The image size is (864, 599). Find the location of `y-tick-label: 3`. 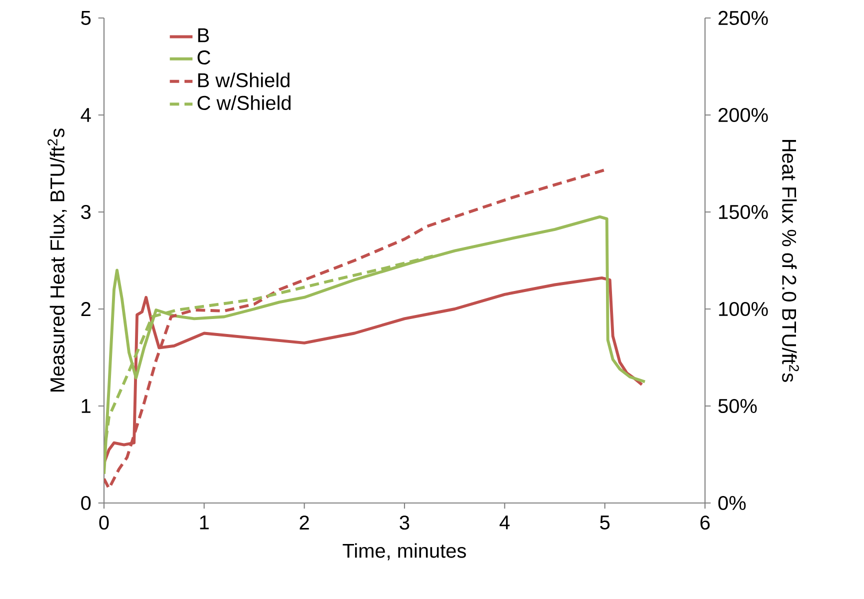

y-tick-label: 3 is located at coordinates (86, 212).